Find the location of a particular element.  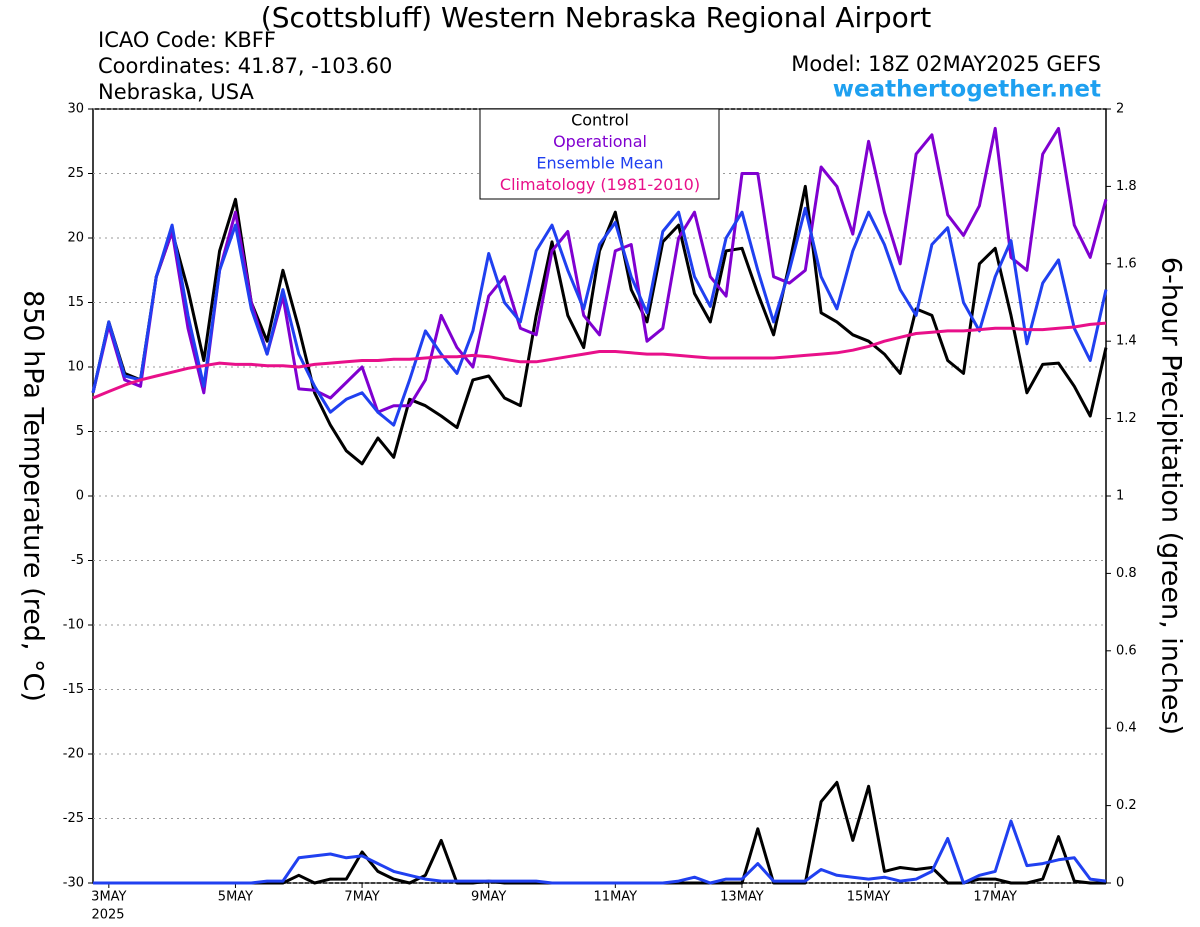

x-tick-label: 5MAY is located at coordinates (235, 897).